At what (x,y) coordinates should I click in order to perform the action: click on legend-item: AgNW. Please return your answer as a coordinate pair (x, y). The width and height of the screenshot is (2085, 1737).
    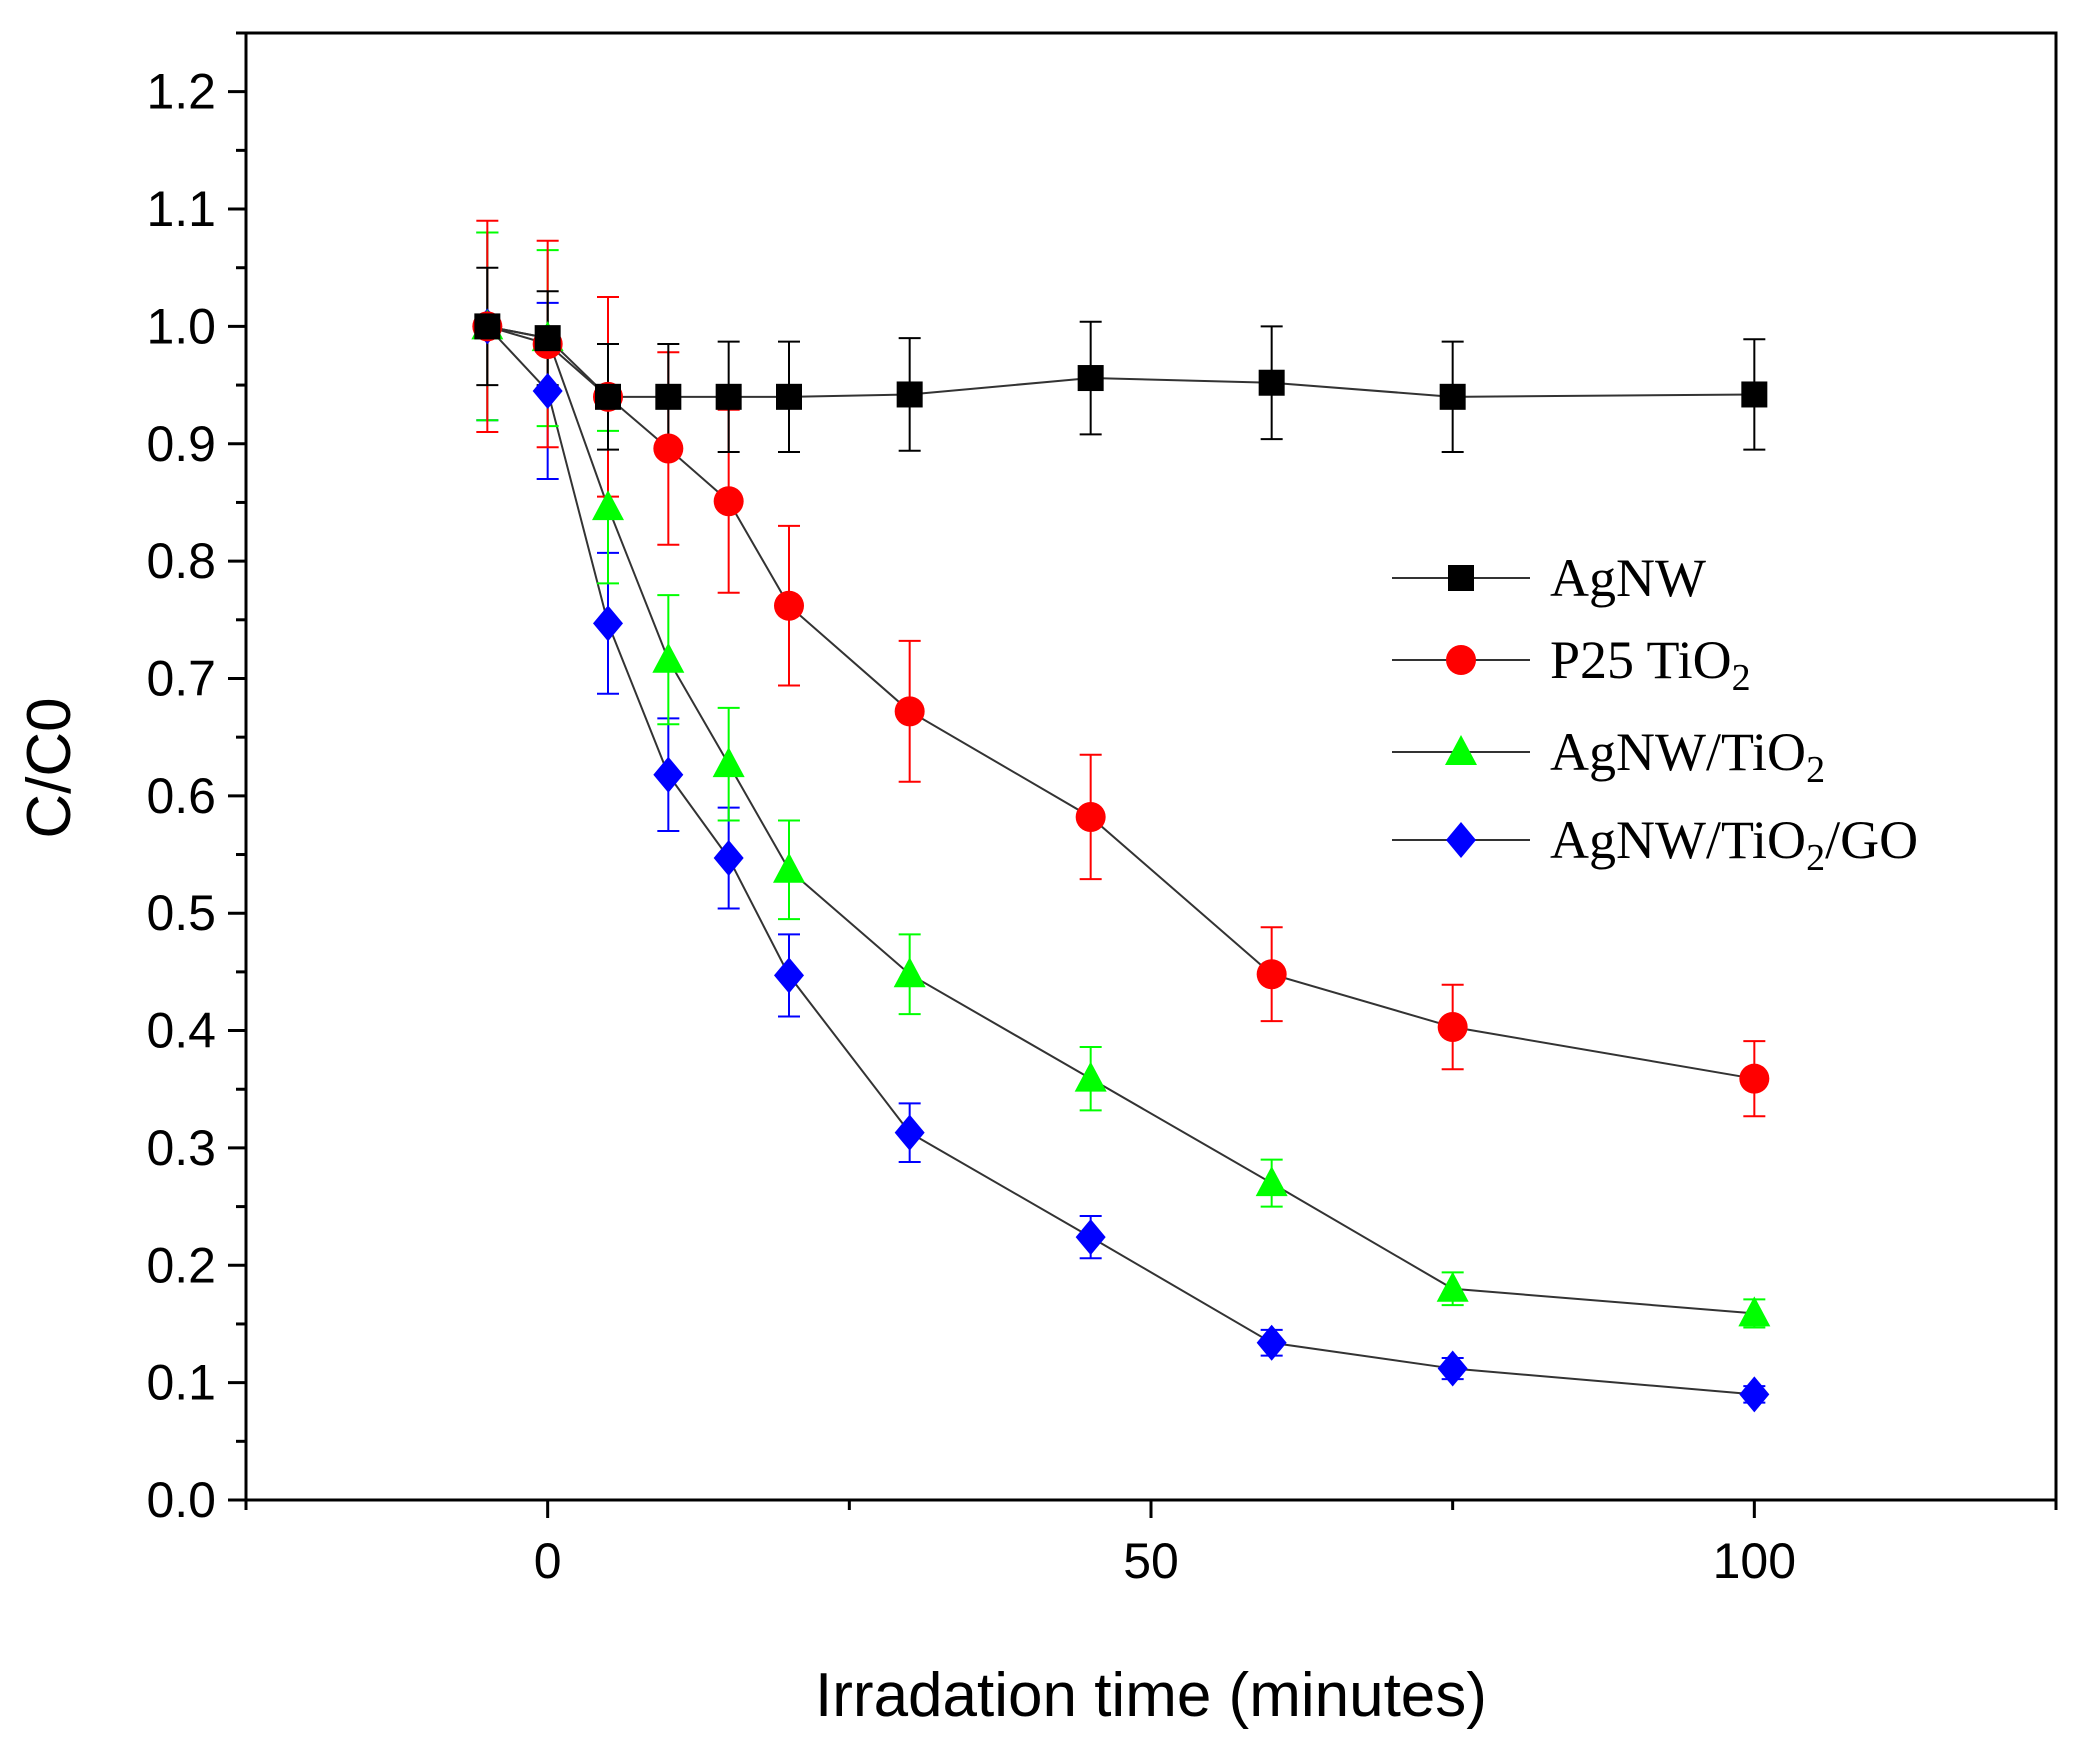
    Looking at the image, I should click on (1549, 578).